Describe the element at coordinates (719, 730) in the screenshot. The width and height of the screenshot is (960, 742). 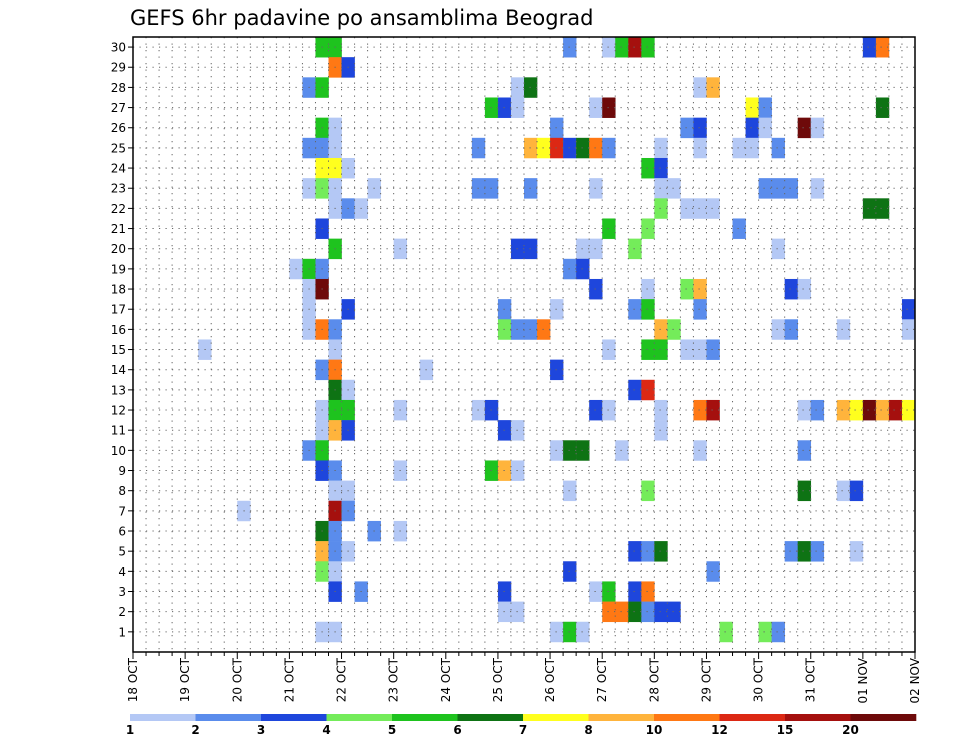
I see `colorbar-label: 12` at that location.